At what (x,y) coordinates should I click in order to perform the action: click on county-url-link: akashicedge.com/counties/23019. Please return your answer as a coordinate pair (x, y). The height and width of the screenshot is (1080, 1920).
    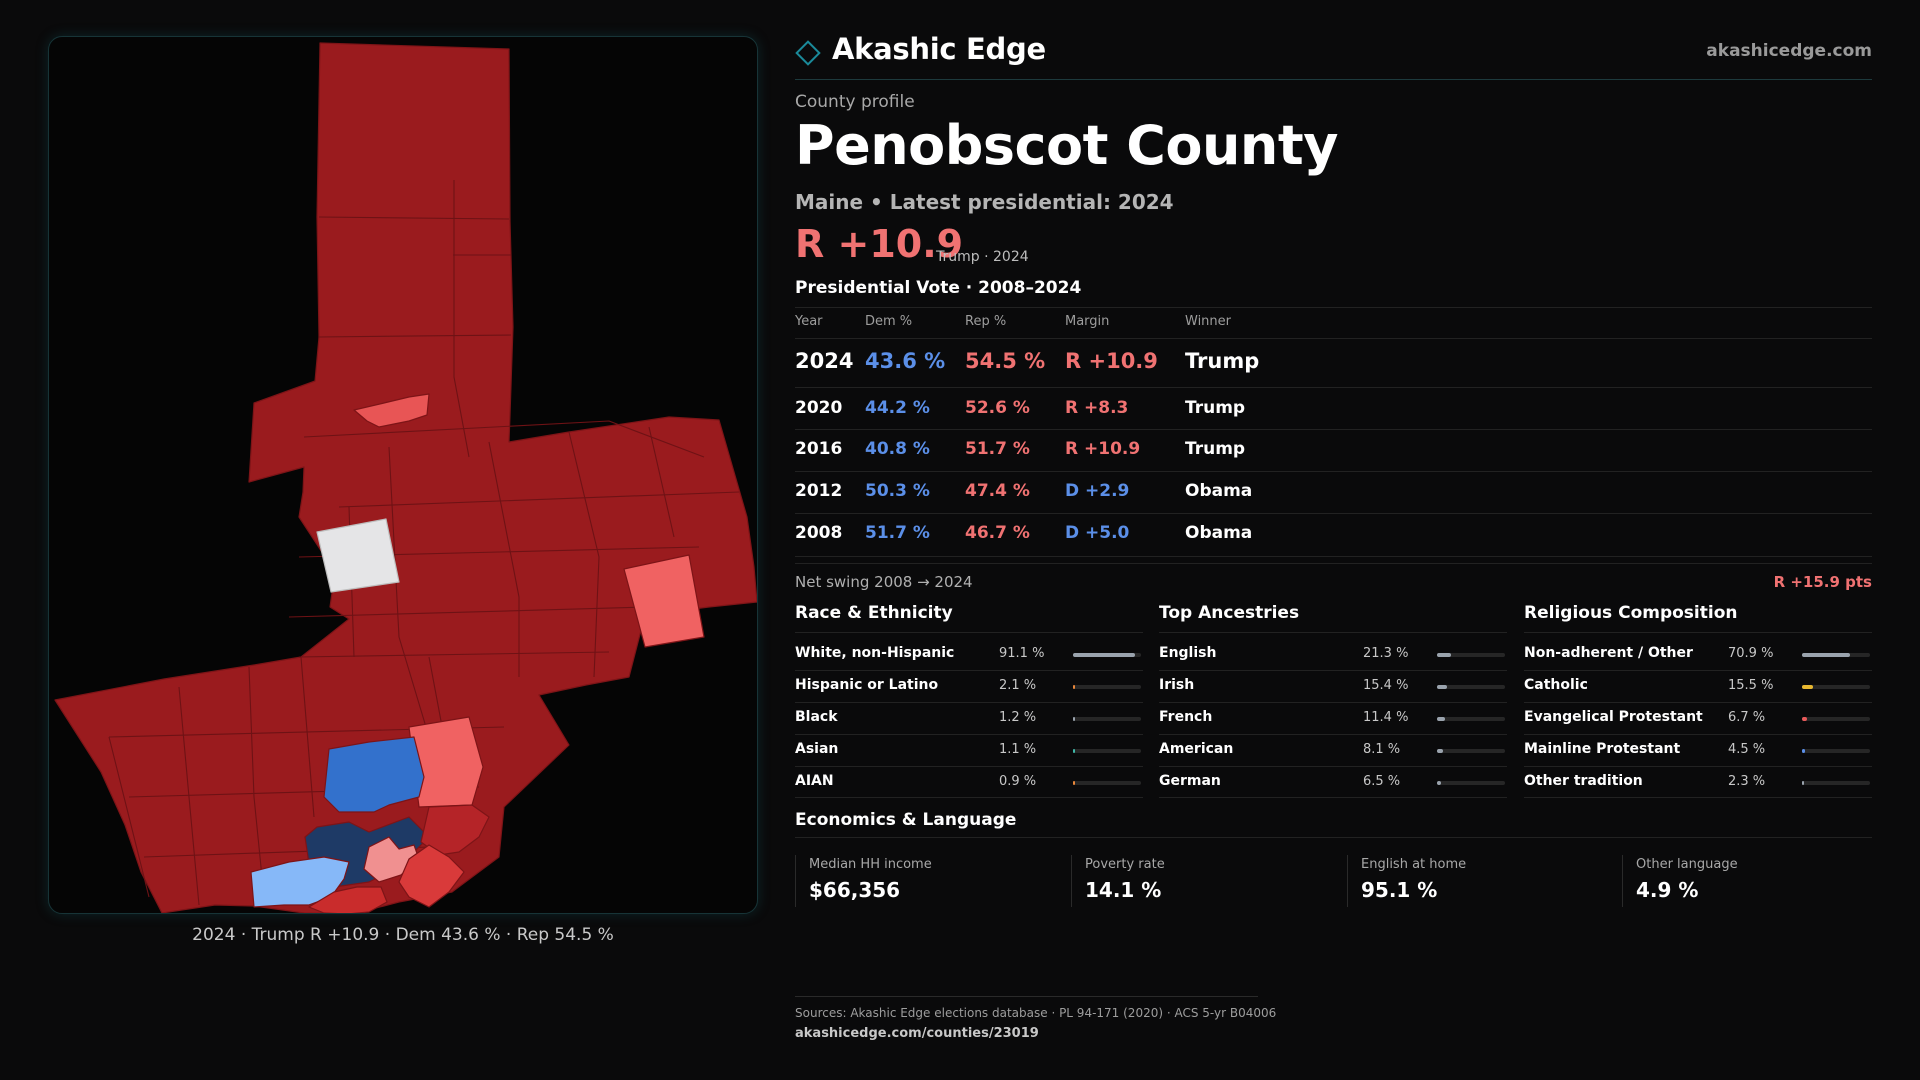
    Looking at the image, I should click on (917, 1033).